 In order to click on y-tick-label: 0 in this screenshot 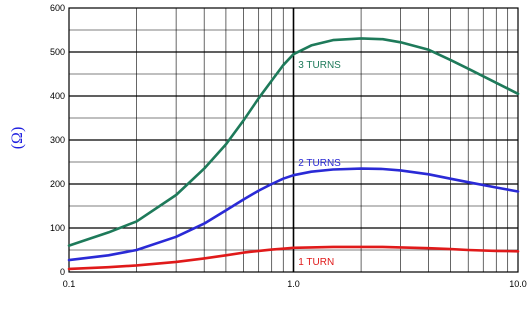, I will do `click(62, 272)`.